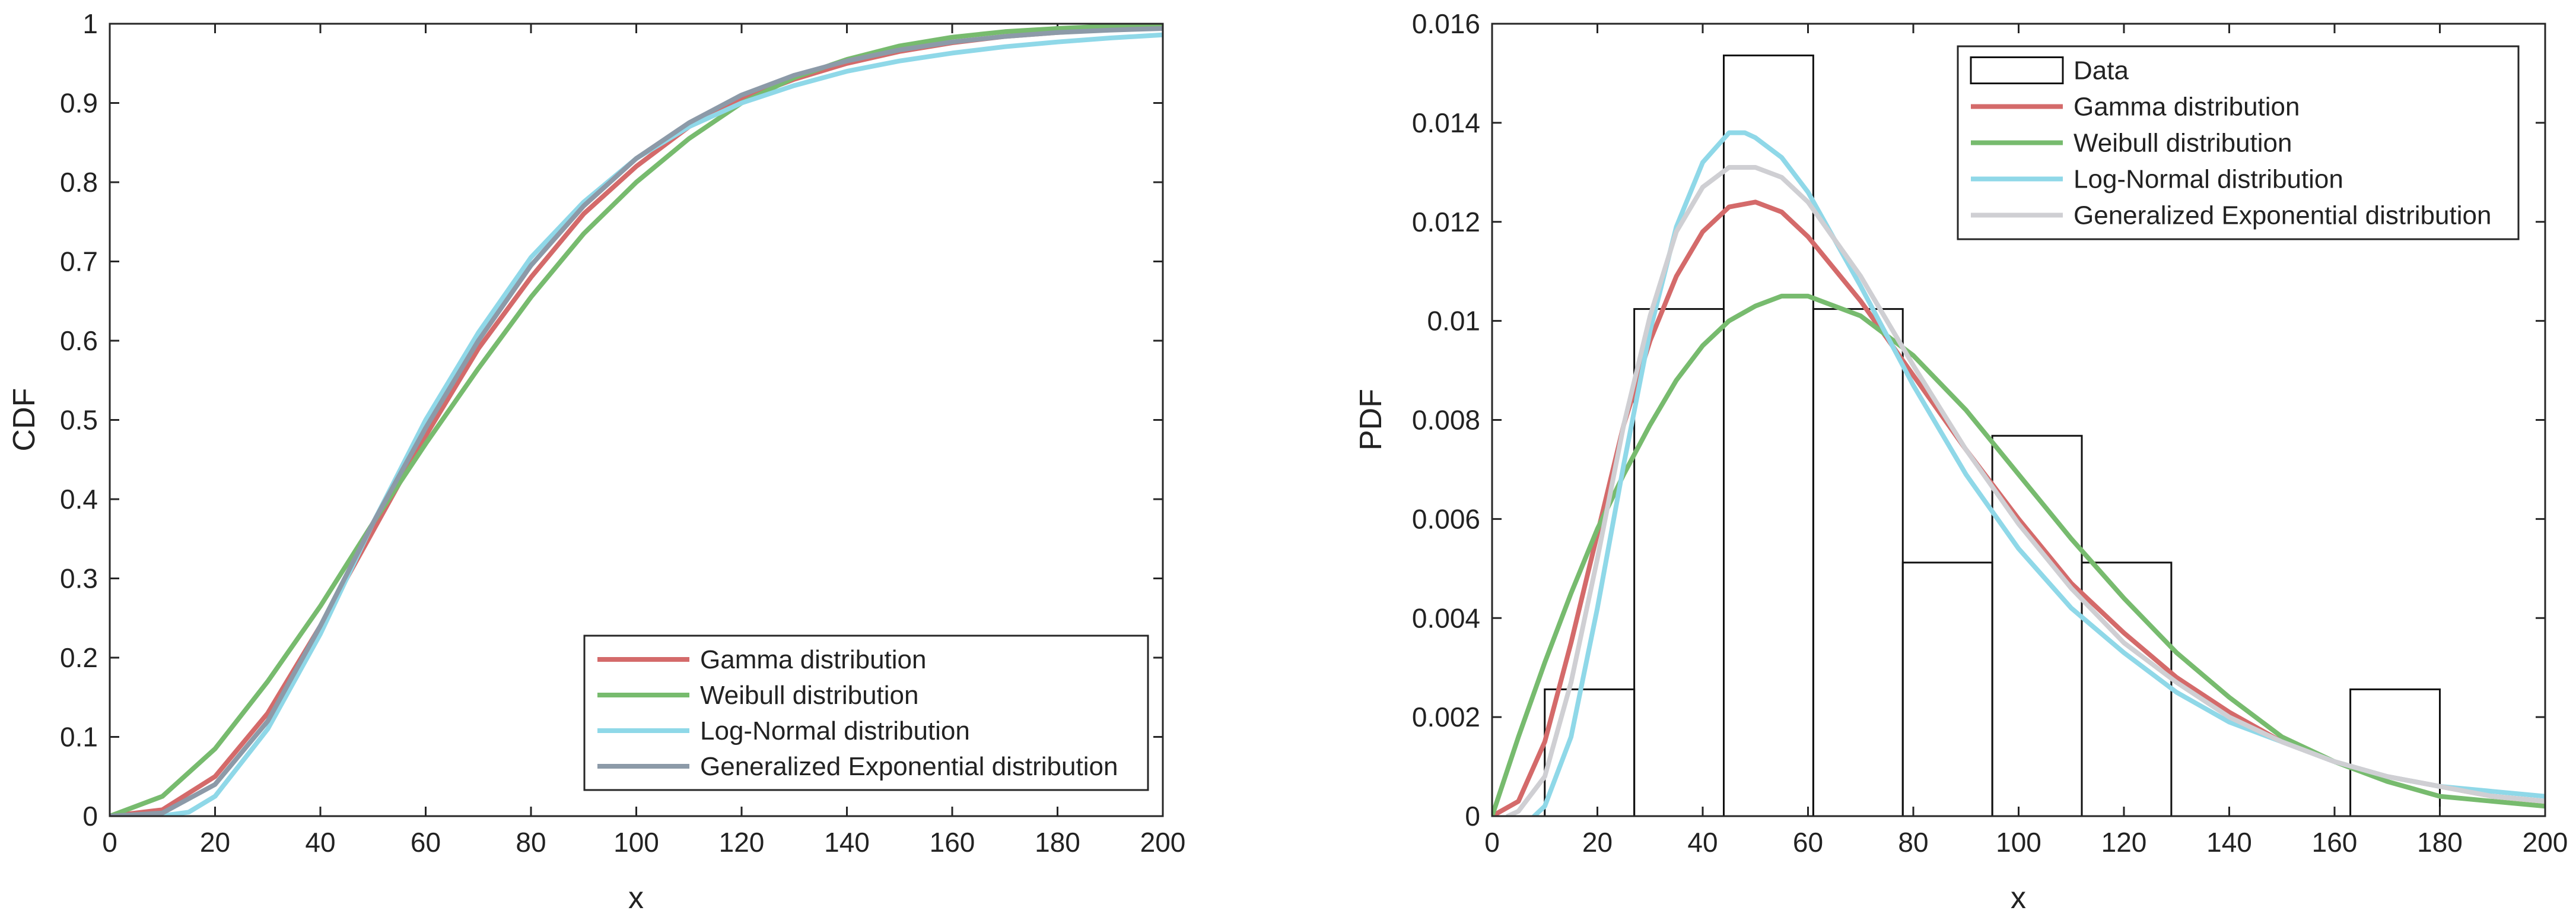 This screenshot has width=2576, height=920. Describe the element at coordinates (2018, 898) in the screenshot. I see `pdf-x-axis-label: x` at that location.